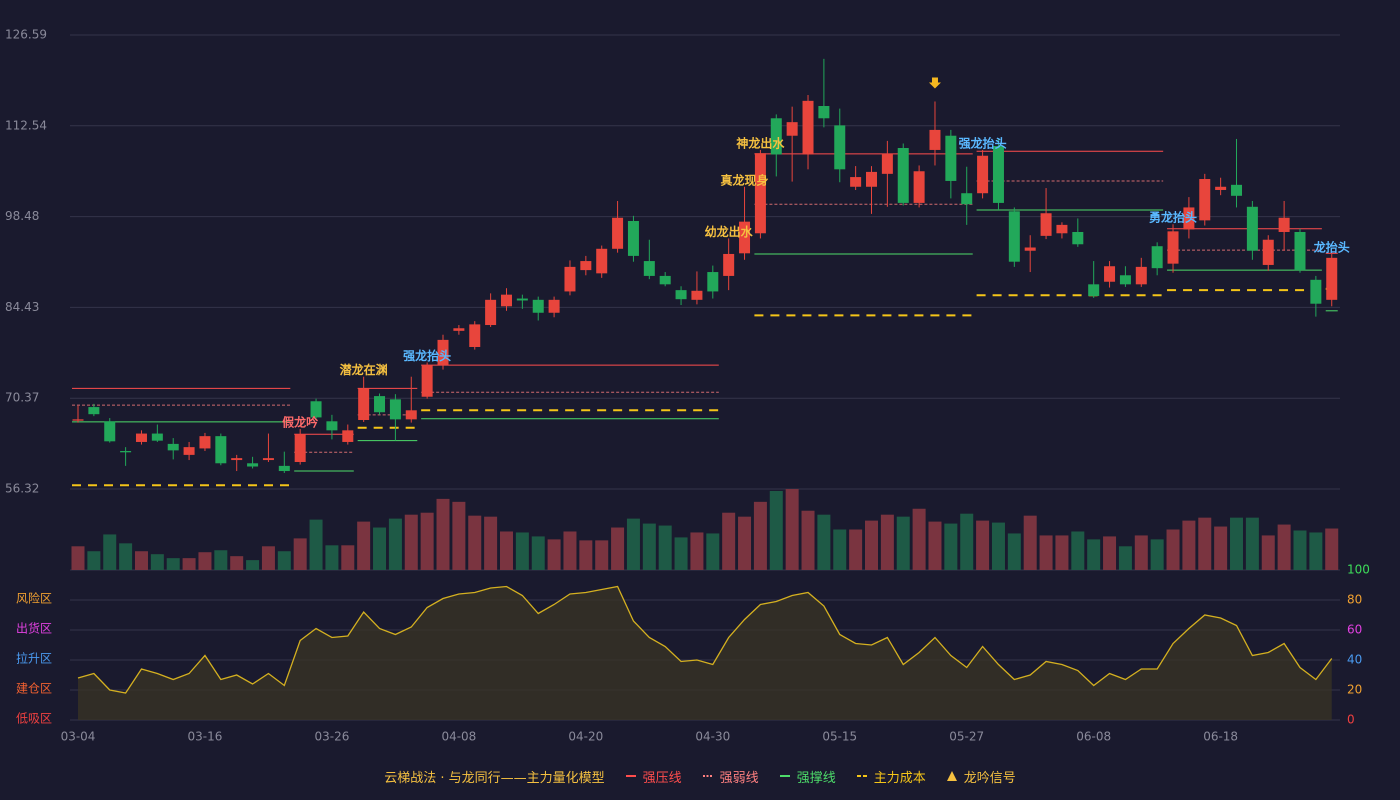  Describe the element at coordinates (34, 719) in the screenshot. I see `zone-label: 低吸区` at that location.